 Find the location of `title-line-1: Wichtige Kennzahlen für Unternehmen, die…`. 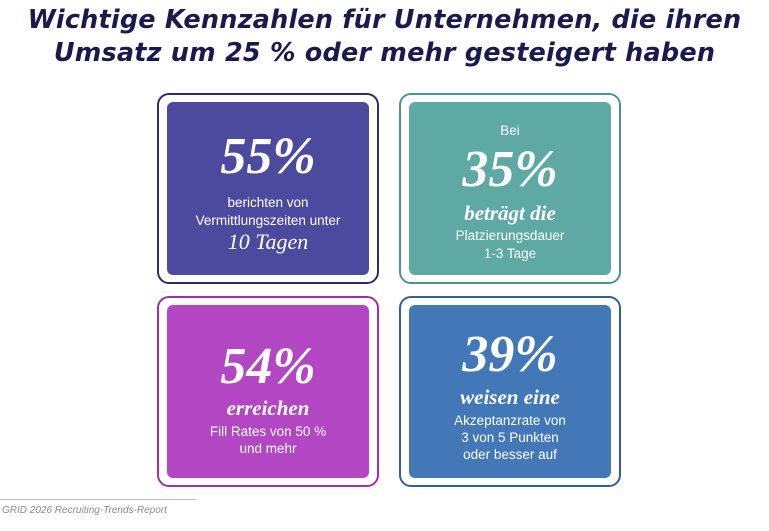

title-line-1: Wichtige Kennzahlen für Unternehmen, die… is located at coordinates (384, 20).